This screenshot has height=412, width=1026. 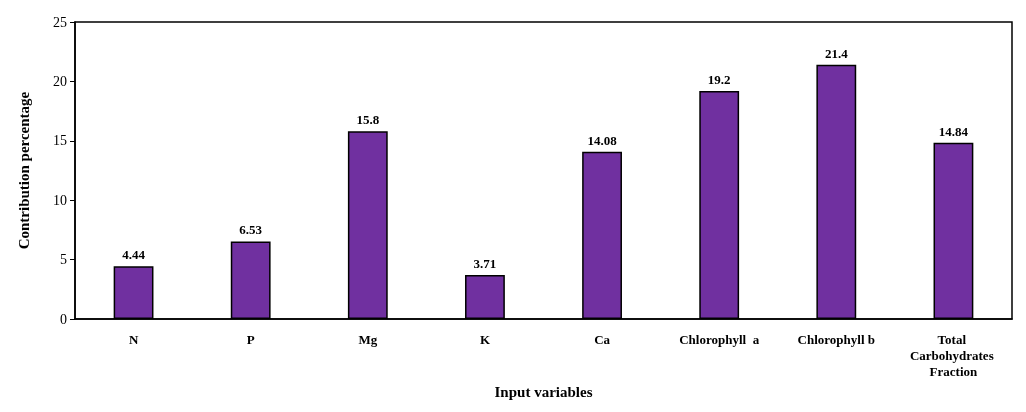 I want to click on data-label: 14.08, so click(x=602, y=140).